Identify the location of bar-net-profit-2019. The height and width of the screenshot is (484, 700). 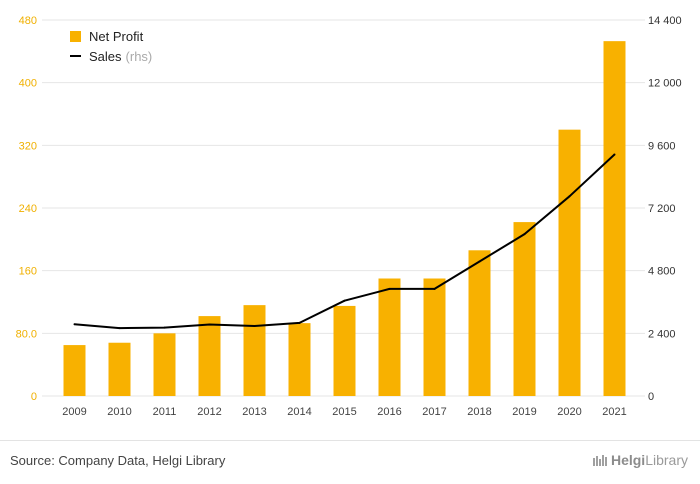
(524, 309).